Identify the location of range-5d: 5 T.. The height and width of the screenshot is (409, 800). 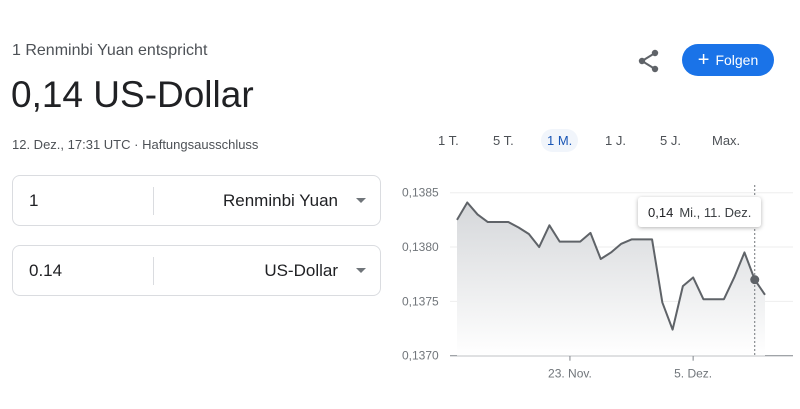
(503, 140).